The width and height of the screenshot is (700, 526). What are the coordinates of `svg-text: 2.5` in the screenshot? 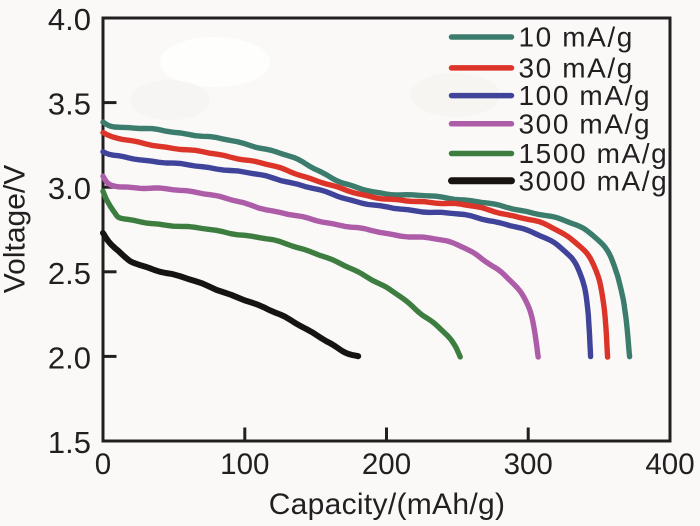 It's located at (69, 273).